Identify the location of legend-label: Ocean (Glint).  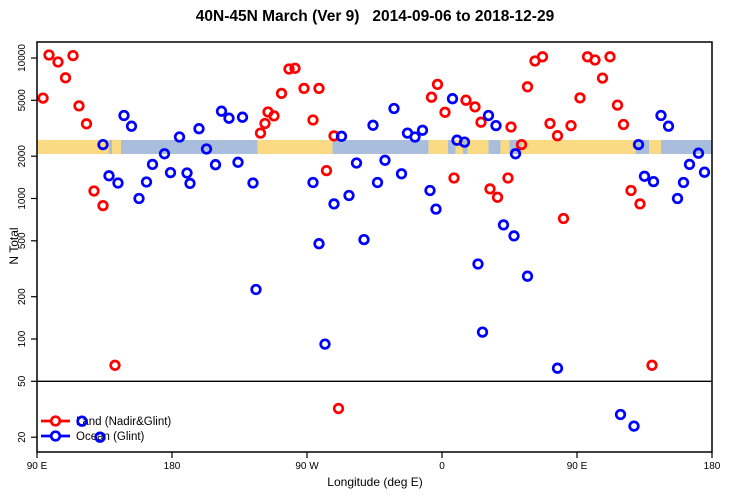
(110, 437).